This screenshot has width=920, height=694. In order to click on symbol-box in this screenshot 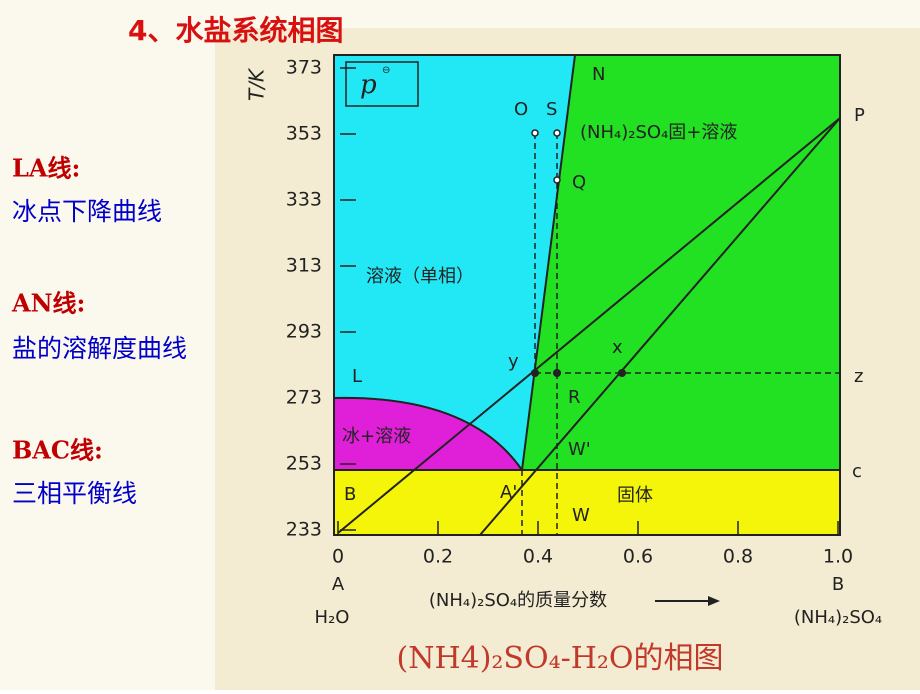, I will do `click(382, 84)`.